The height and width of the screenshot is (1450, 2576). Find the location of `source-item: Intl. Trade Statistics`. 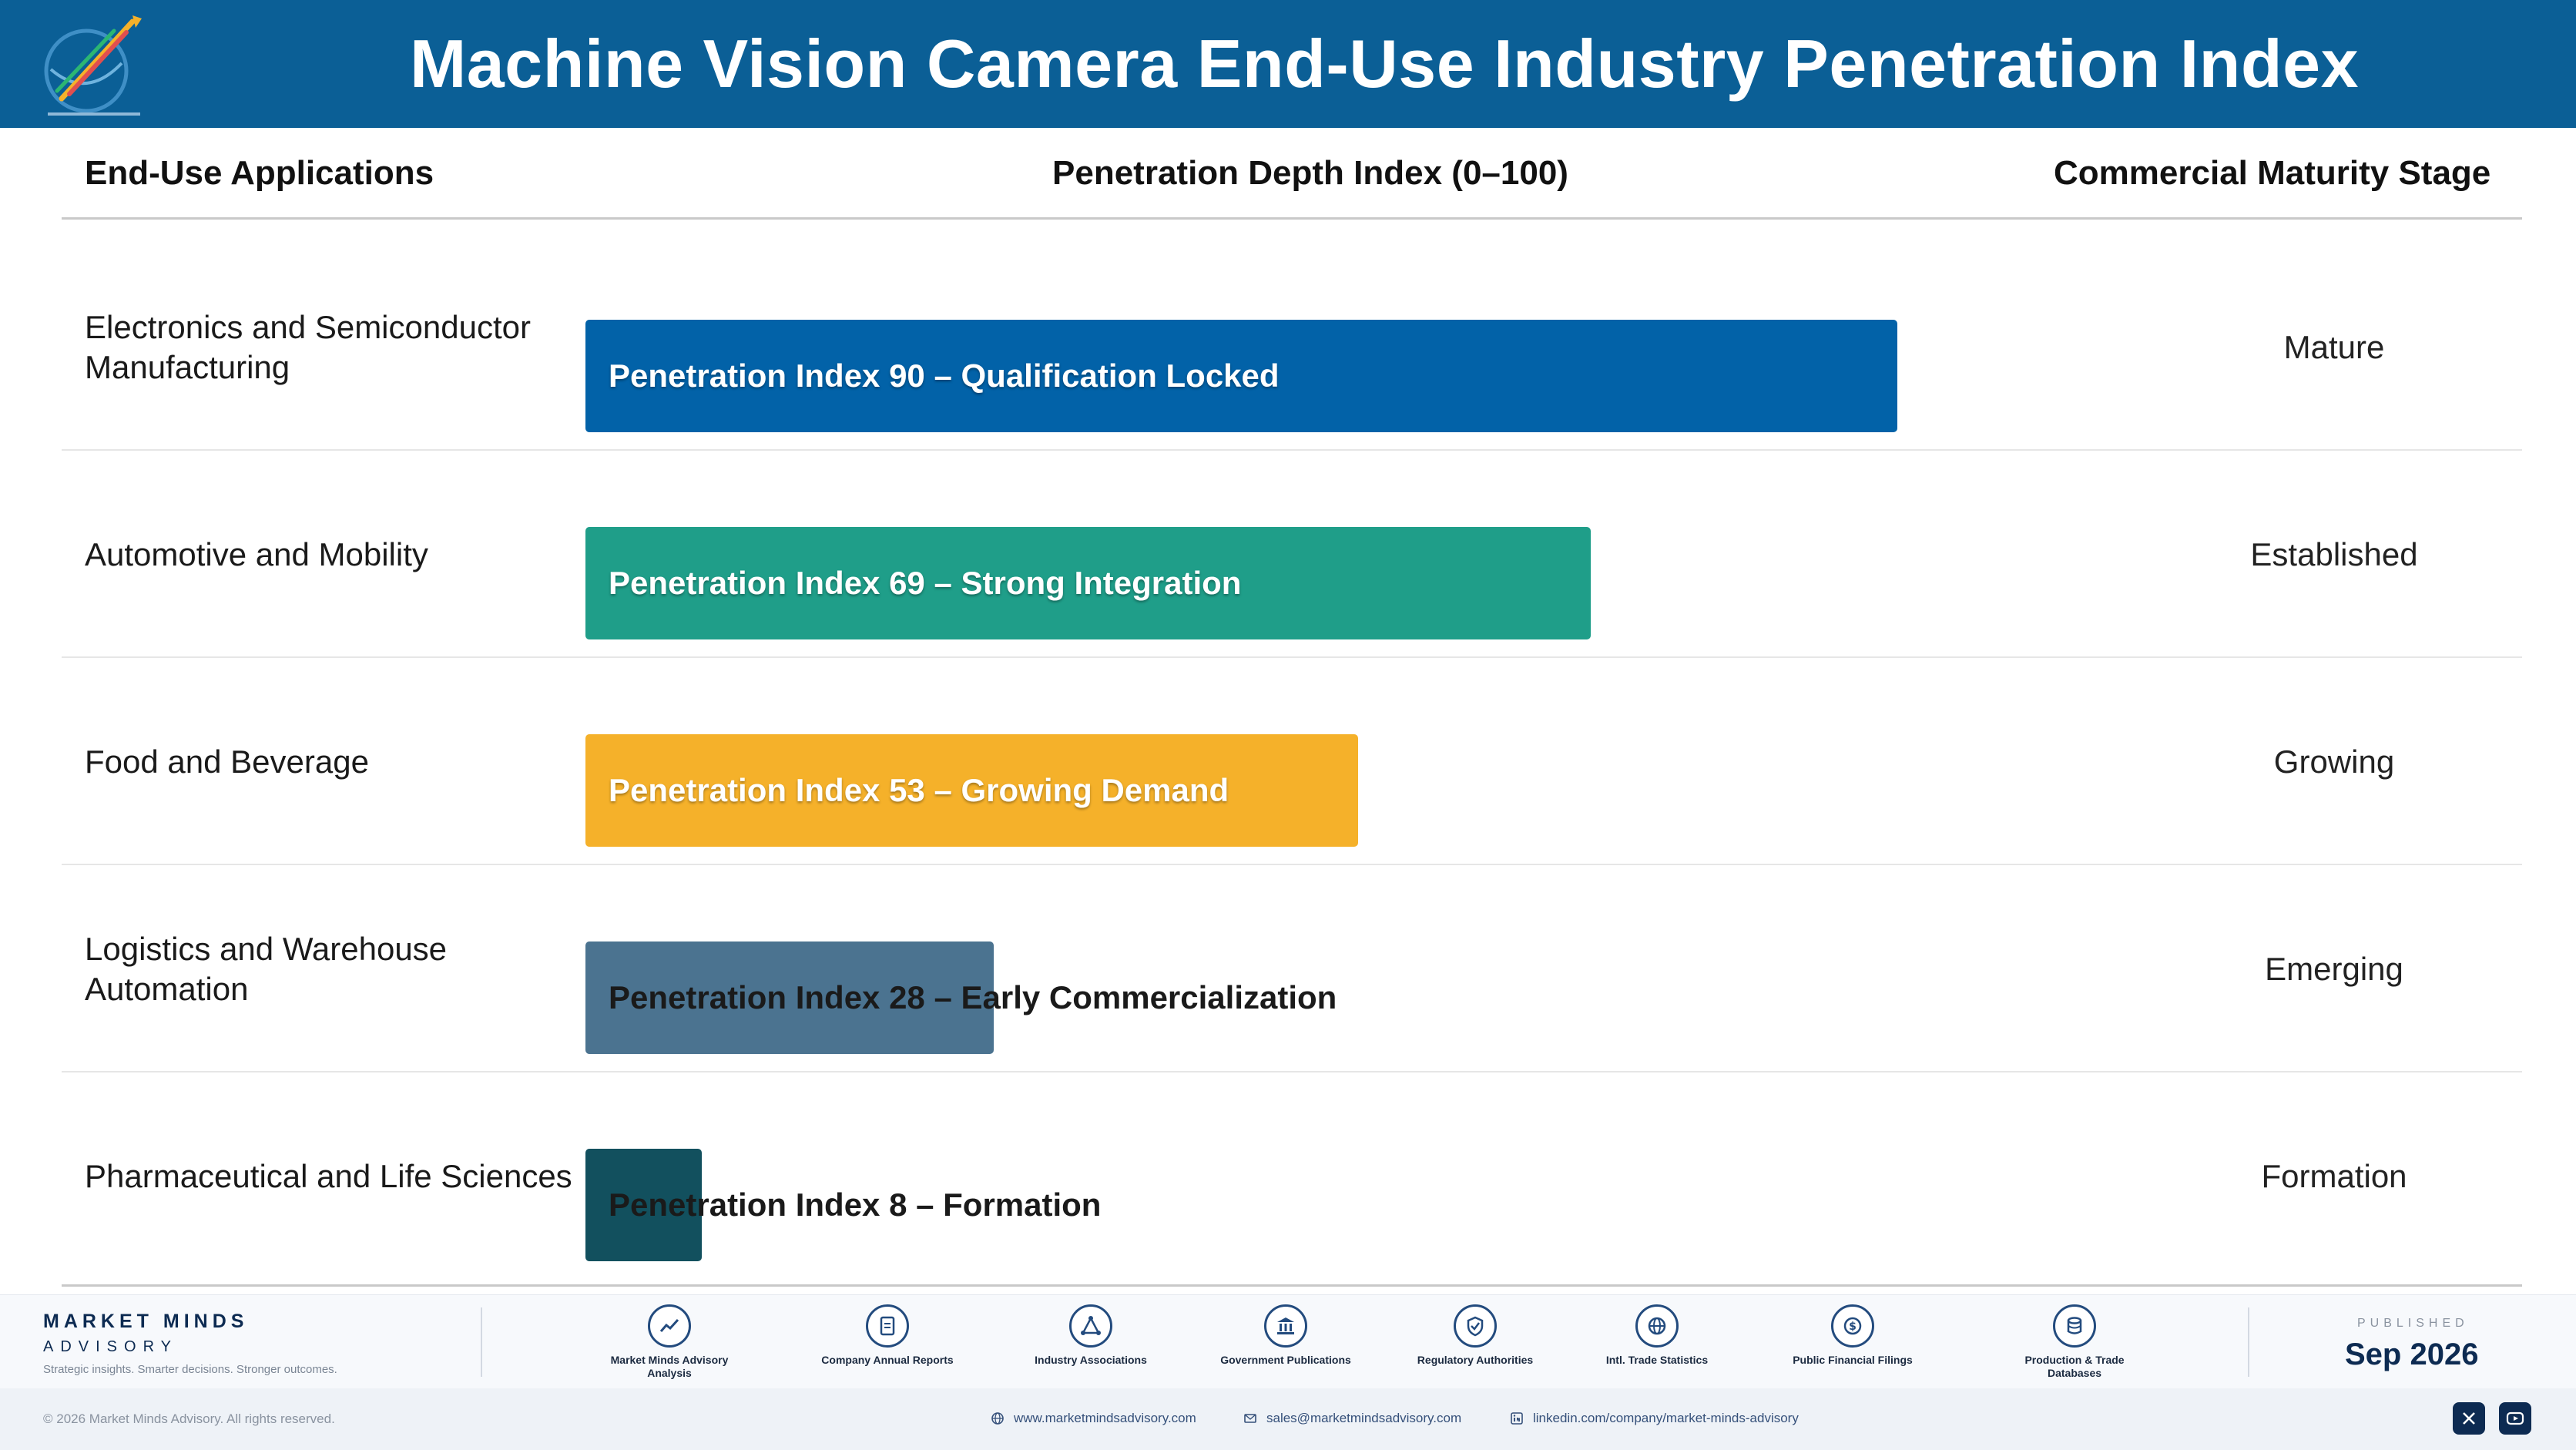

source-item: Intl. Trade Statistics is located at coordinates (1657, 1335).